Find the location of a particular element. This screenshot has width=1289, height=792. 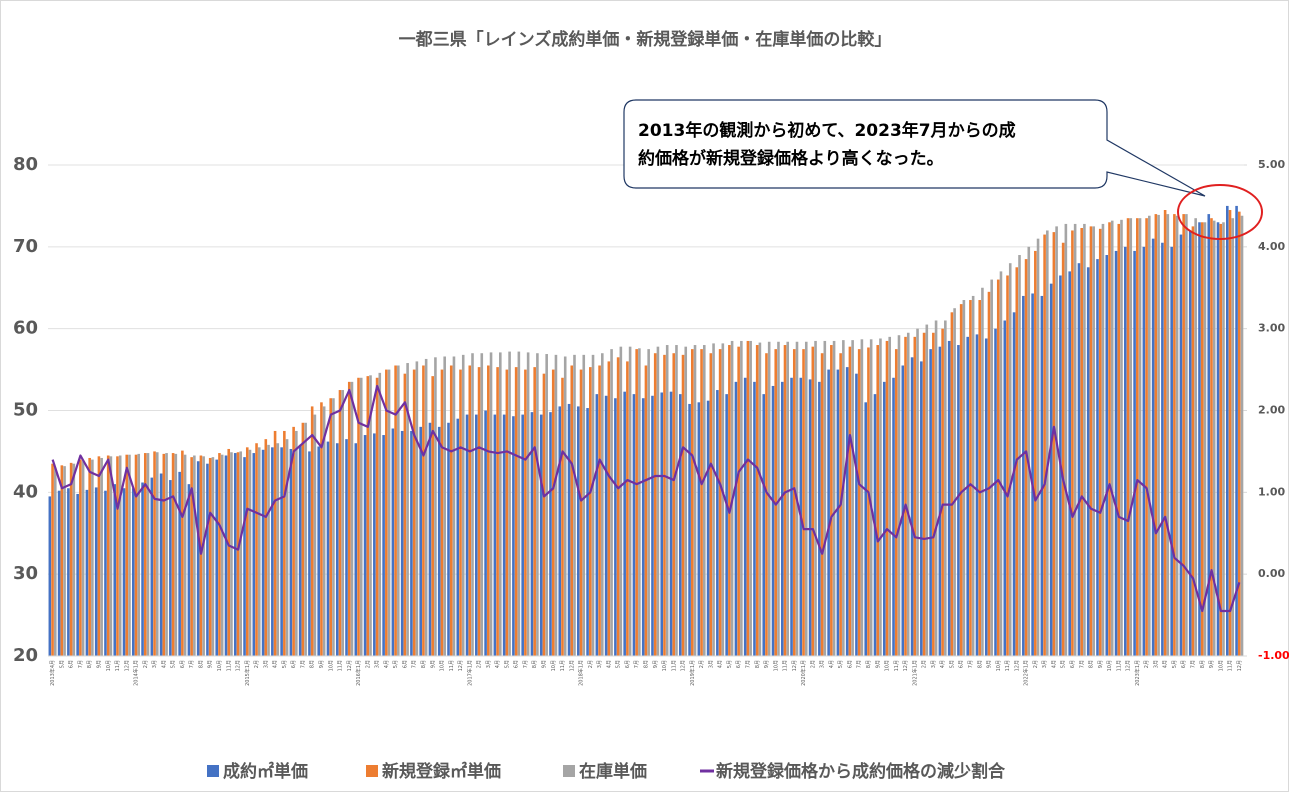

annotation-text: 2013年の観測から初めて、2023年7月からの成 is located at coordinates (827, 130).